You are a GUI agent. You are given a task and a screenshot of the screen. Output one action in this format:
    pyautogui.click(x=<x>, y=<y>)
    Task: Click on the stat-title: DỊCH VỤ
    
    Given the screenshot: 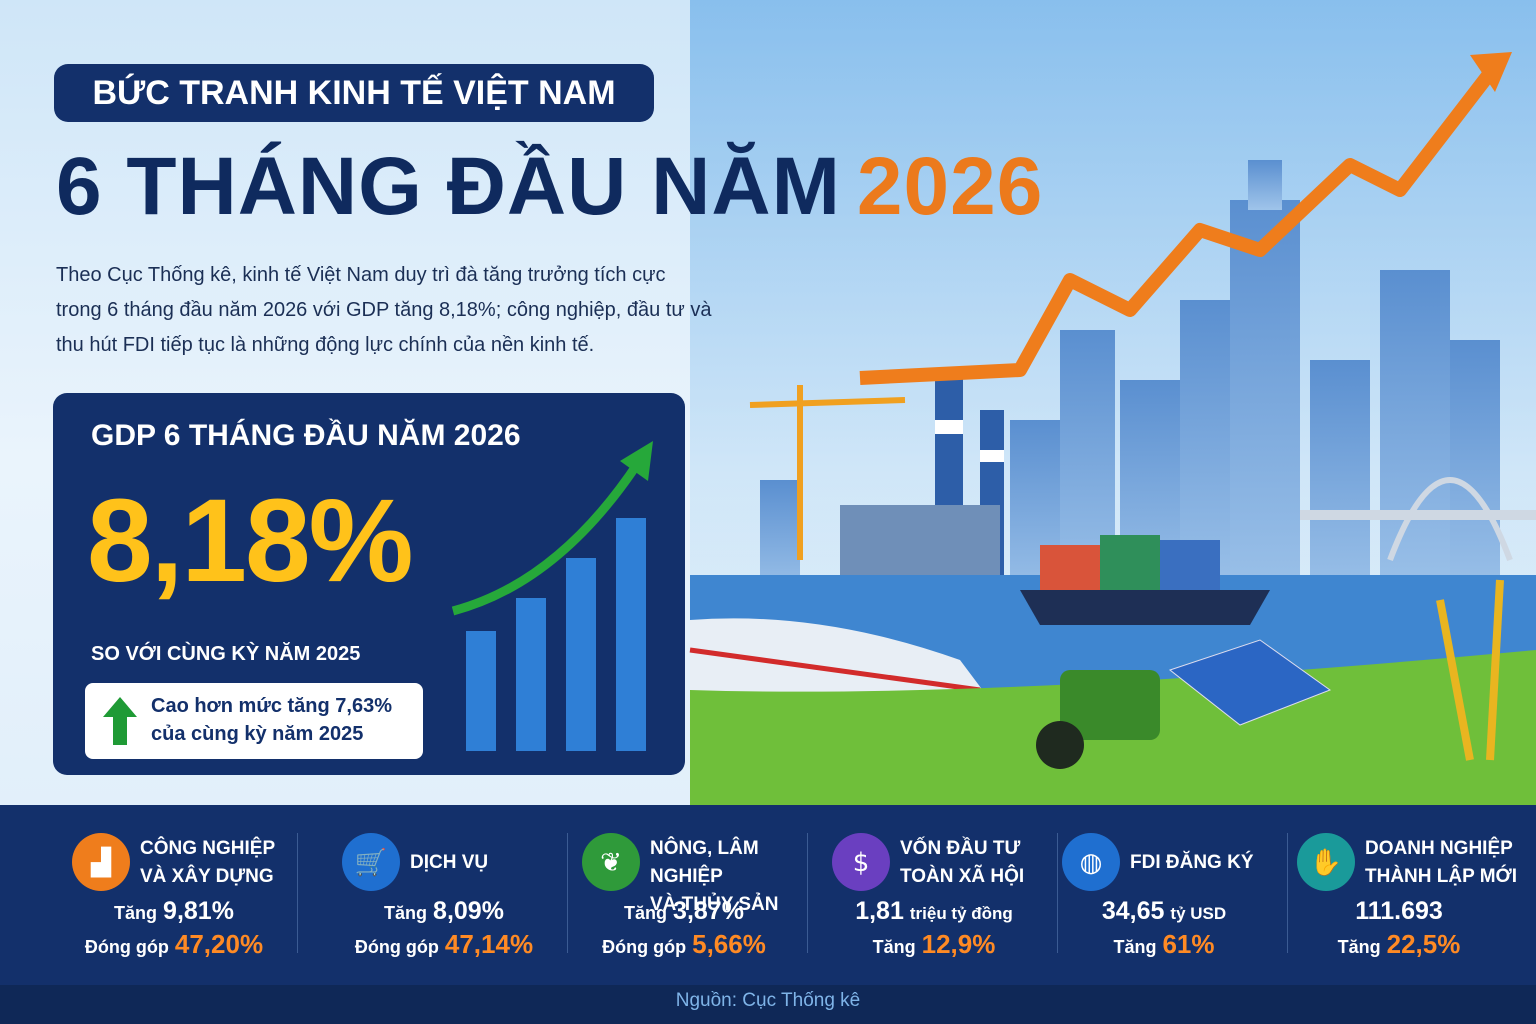 What is the action you would take?
    pyautogui.click(x=490, y=863)
    